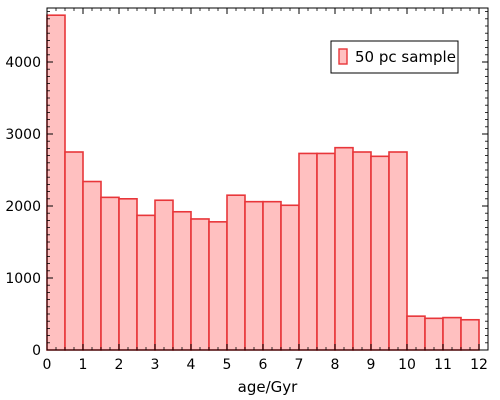 The height and width of the screenshot is (400, 500). What do you see at coordinates (23, 207) in the screenshot?
I see `y-tick-label: 2000` at bounding box center [23, 207].